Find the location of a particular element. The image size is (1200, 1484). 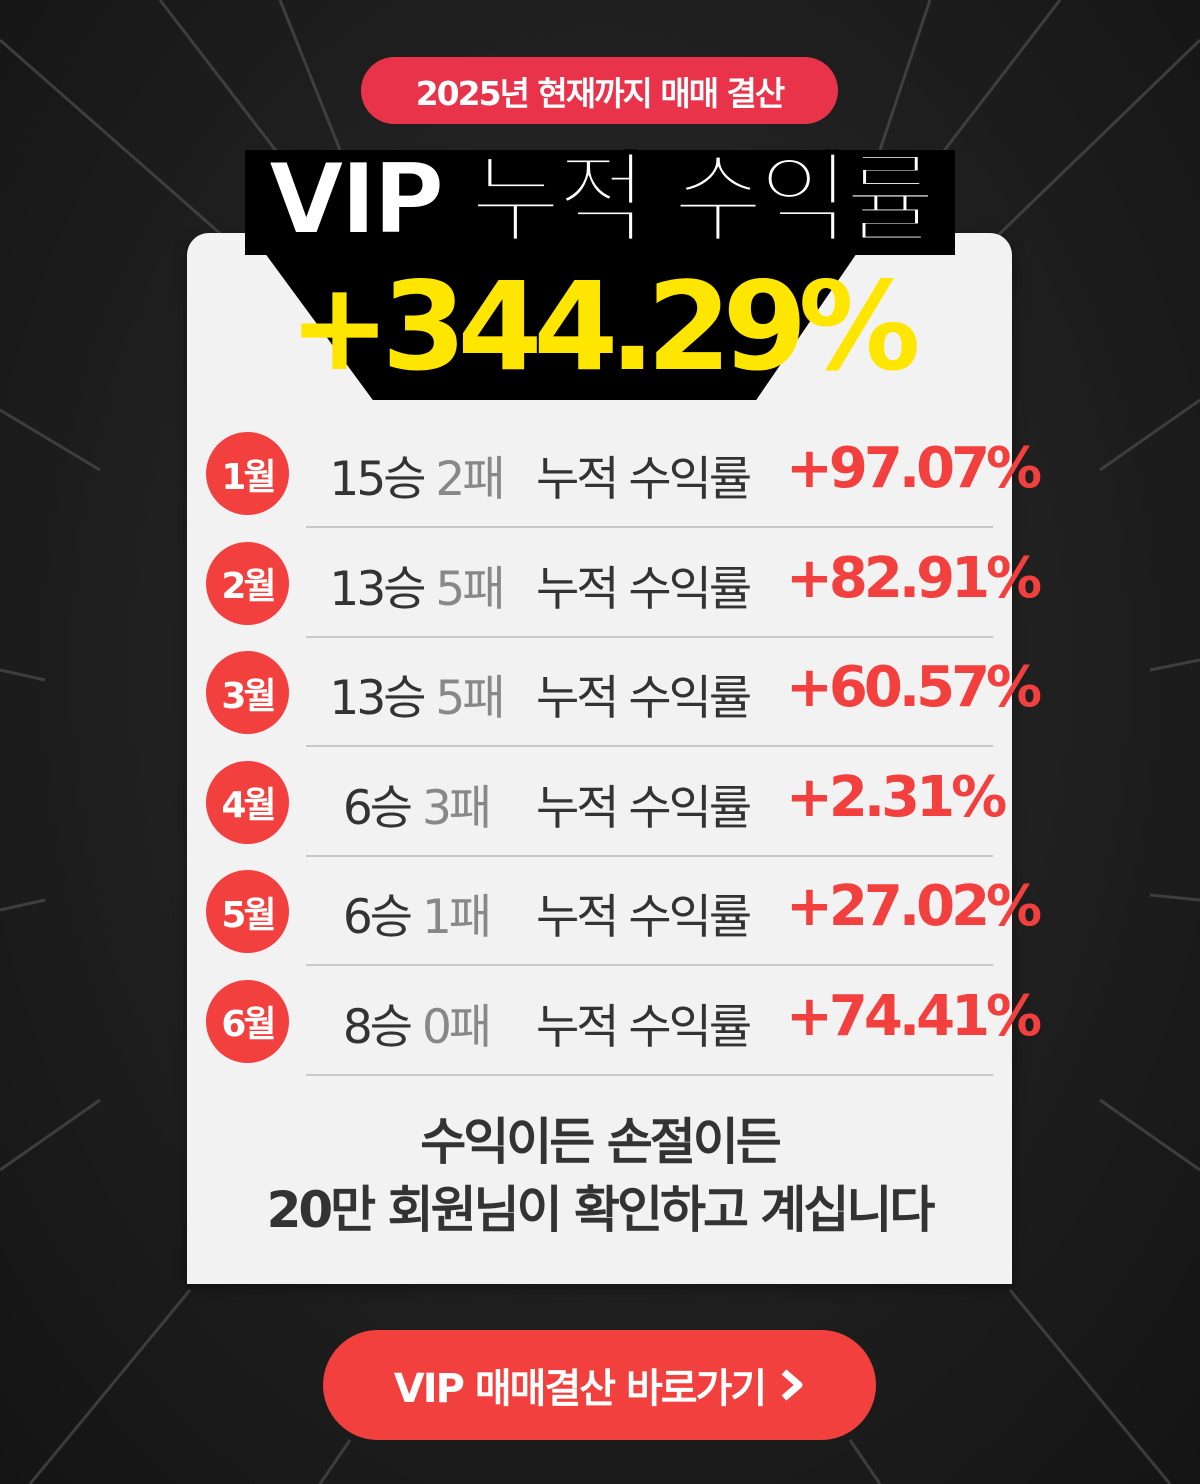

footer-line-2: 20만 회원님이 확인하고 계십니다 is located at coordinates (601, 1210).